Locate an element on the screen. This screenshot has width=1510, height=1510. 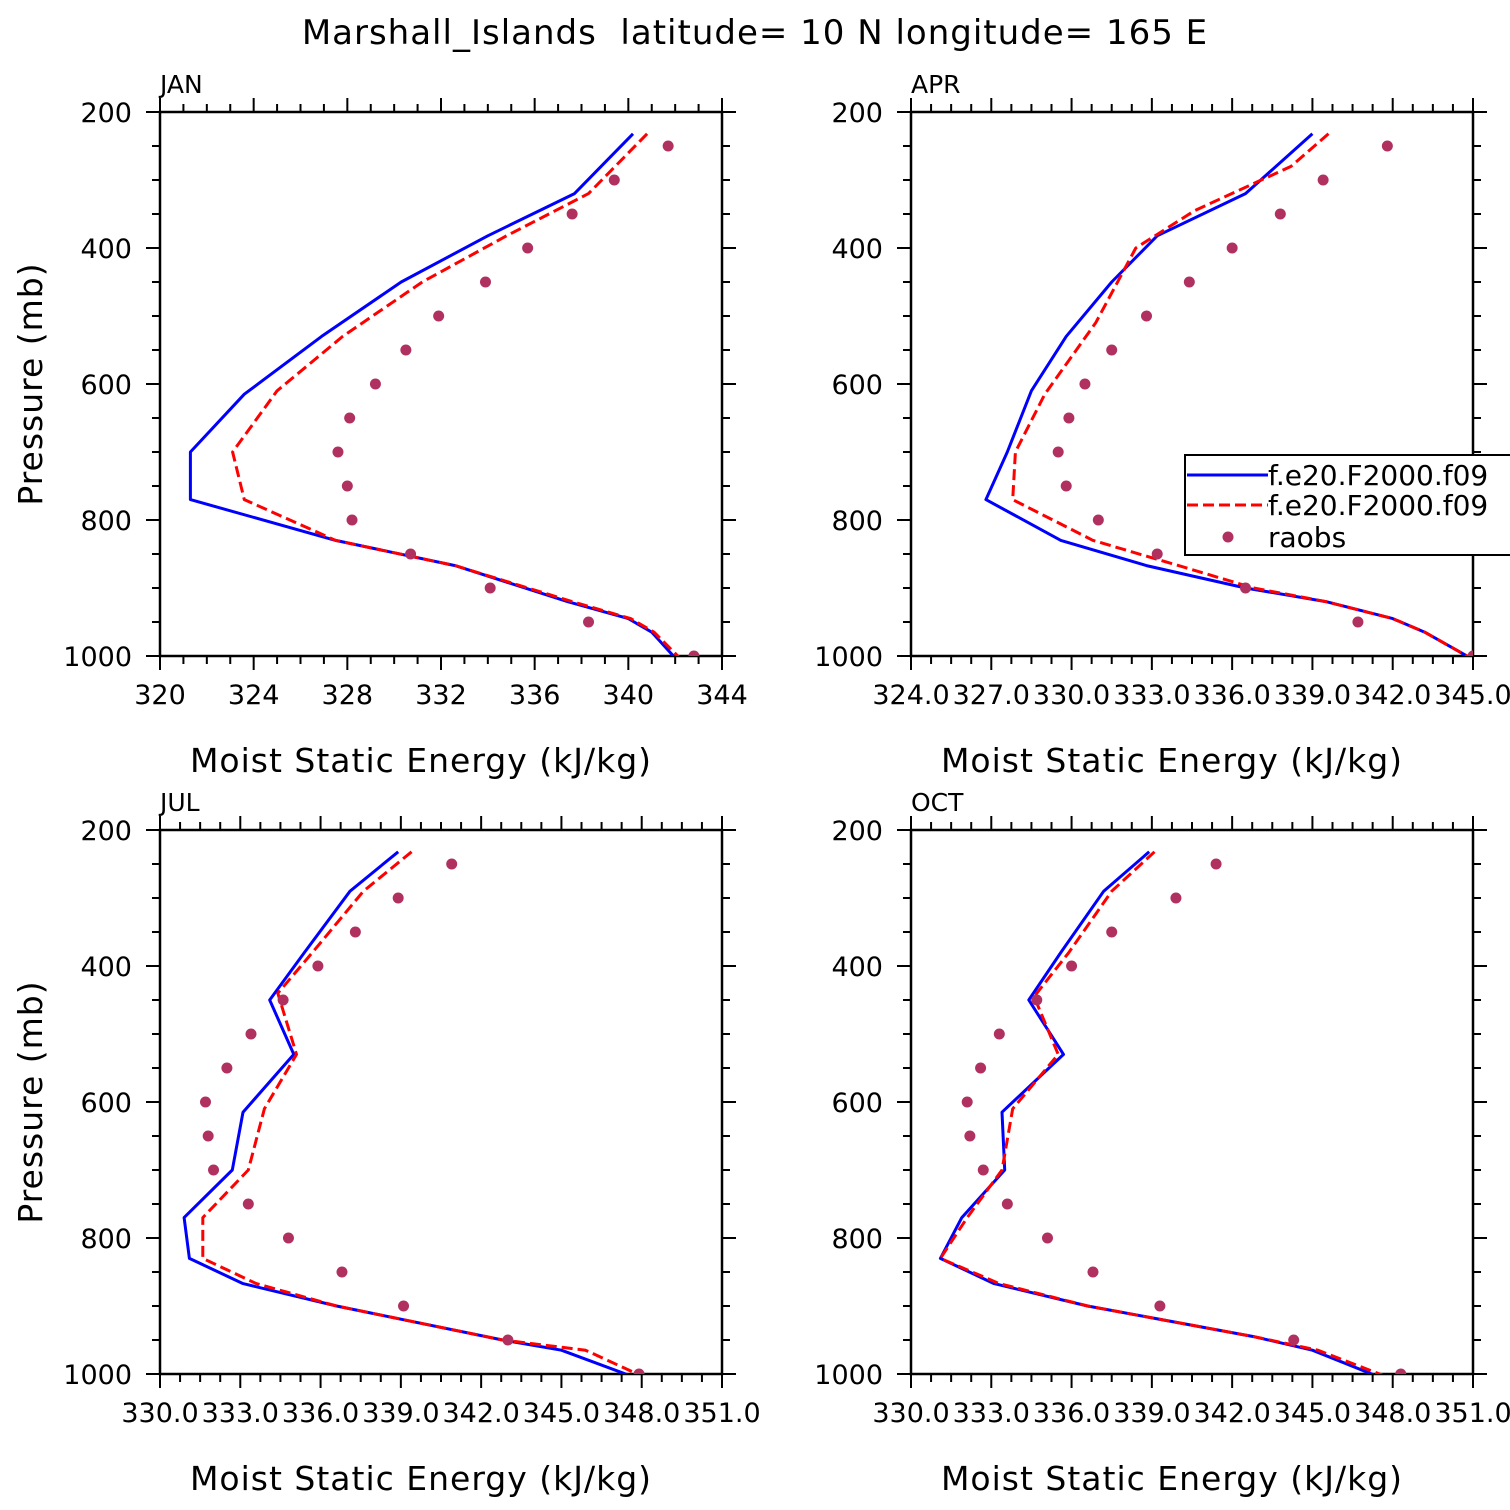
panel-title: OCT is located at coordinates (937, 802).